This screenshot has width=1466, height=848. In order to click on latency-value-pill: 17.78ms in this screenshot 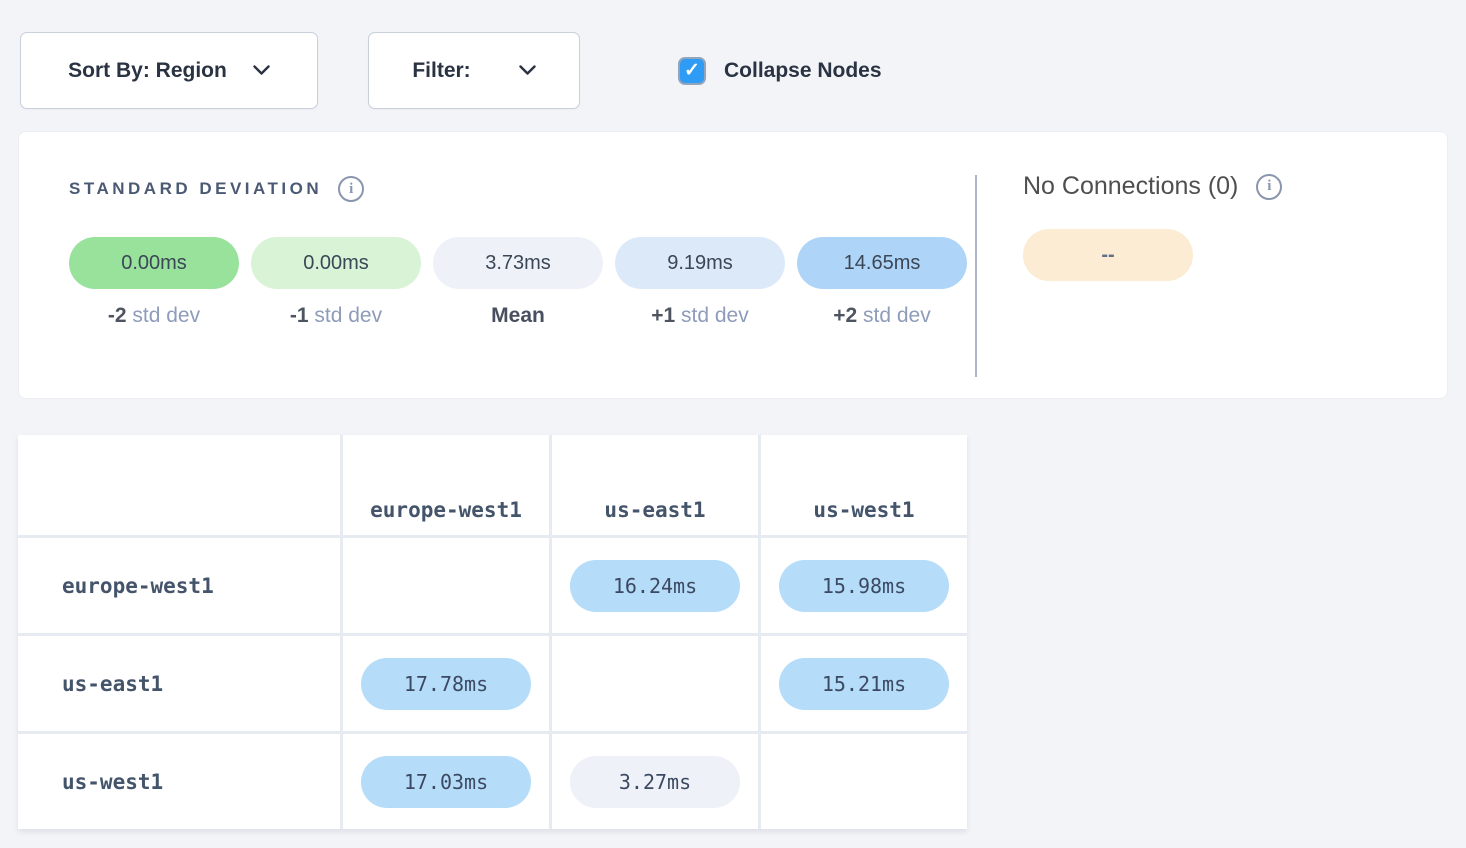, I will do `click(446, 683)`.